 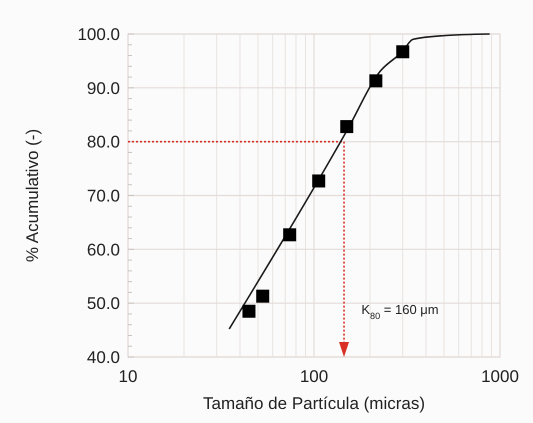 What do you see at coordinates (128, 376) in the screenshot?
I see `x-tick-label: 10` at bounding box center [128, 376].